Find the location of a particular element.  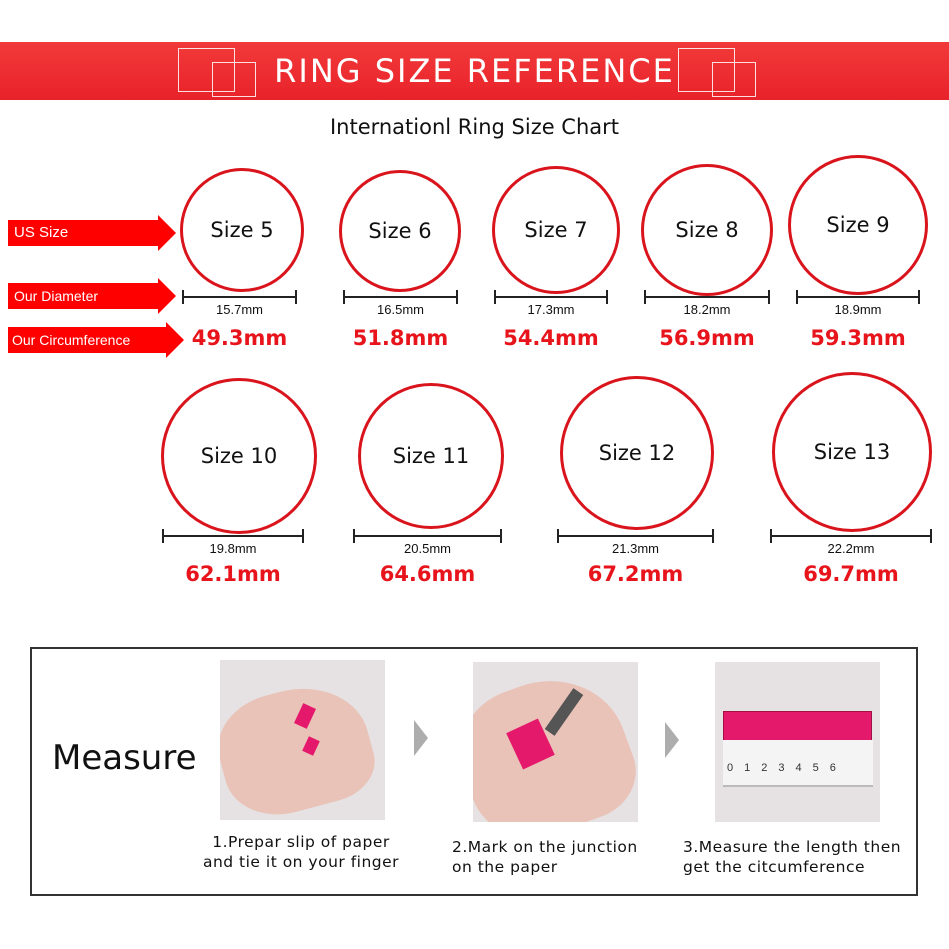

step1-photo is located at coordinates (302, 740).